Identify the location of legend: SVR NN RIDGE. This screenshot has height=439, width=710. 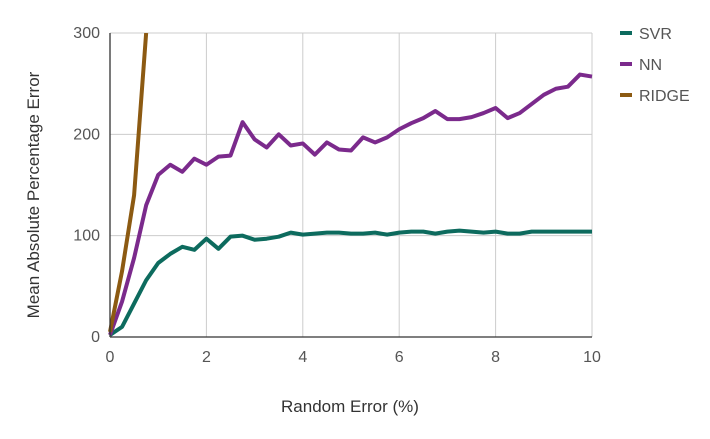
(655, 65).